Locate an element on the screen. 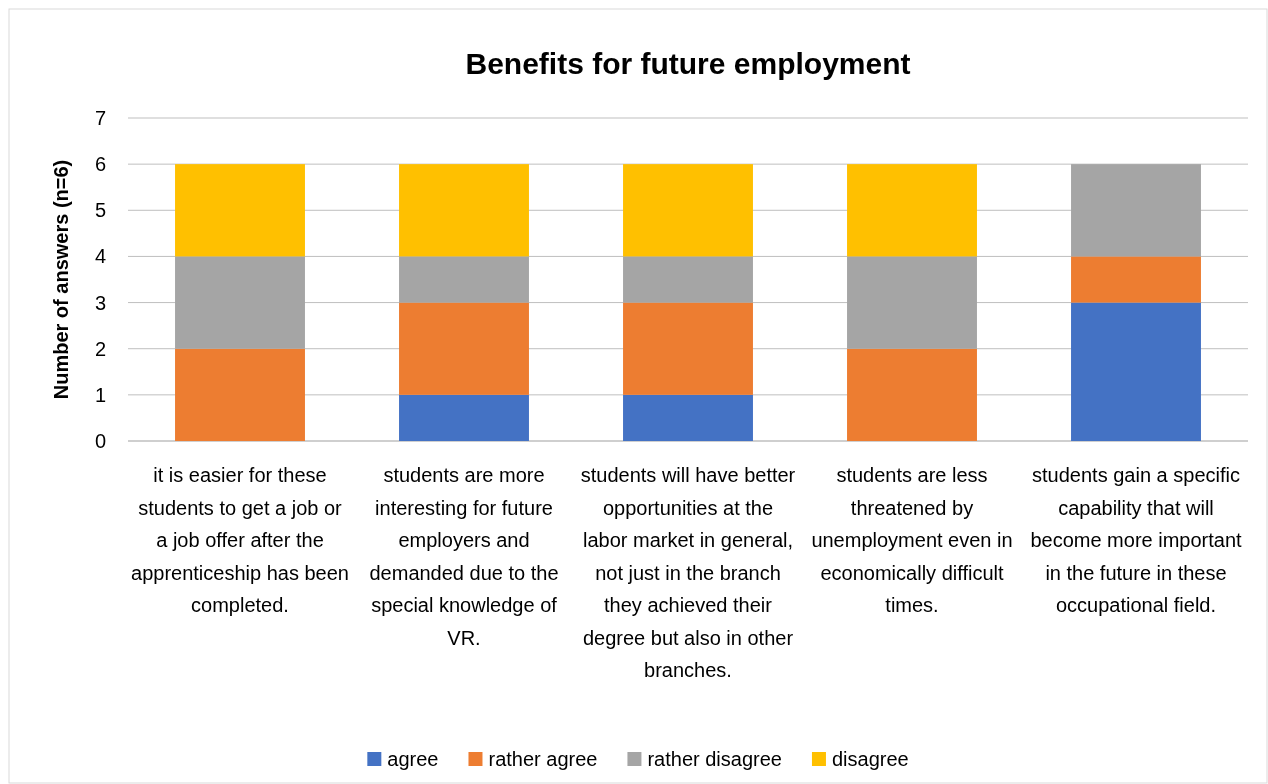  y-axis-title: Number of answers (n=6) is located at coordinates (61, 279).